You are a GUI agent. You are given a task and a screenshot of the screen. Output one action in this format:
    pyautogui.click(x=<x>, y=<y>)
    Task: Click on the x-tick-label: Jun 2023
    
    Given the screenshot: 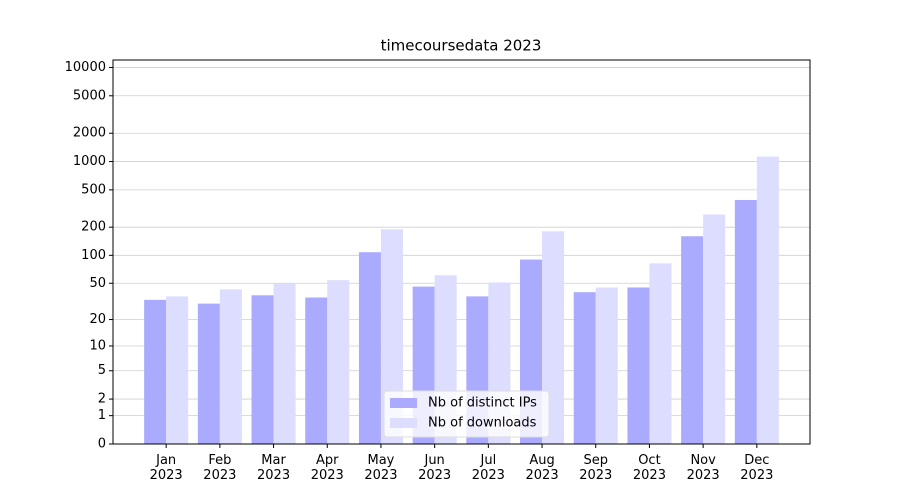 What is the action you would take?
    pyautogui.click(x=435, y=468)
    